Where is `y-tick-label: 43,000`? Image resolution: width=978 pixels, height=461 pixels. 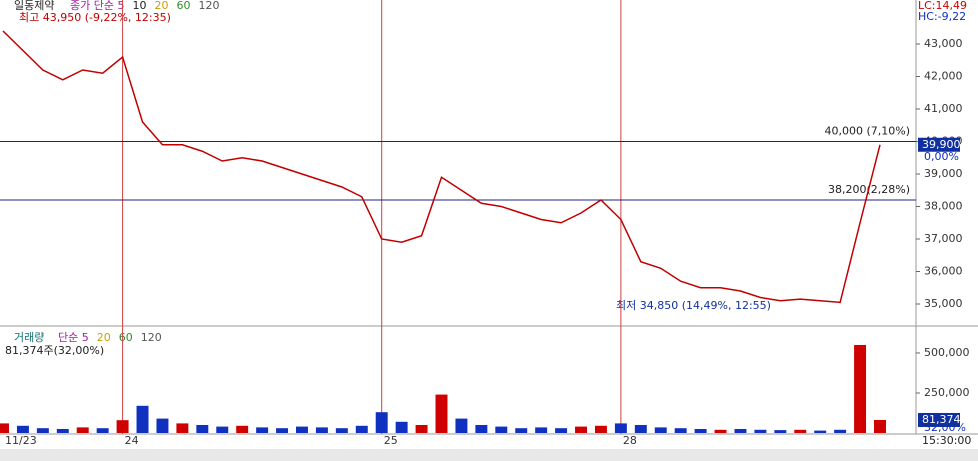
y-tick-label: 43,000 is located at coordinates (943, 43).